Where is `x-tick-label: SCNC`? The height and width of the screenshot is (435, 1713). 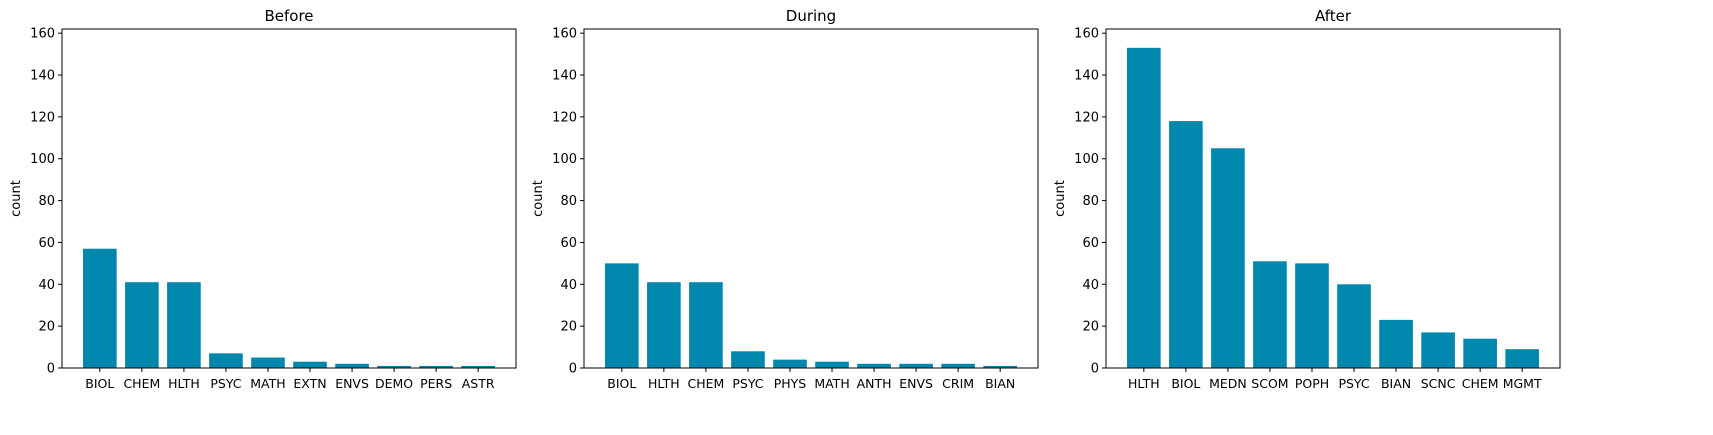 x-tick-label: SCNC is located at coordinates (1438, 383).